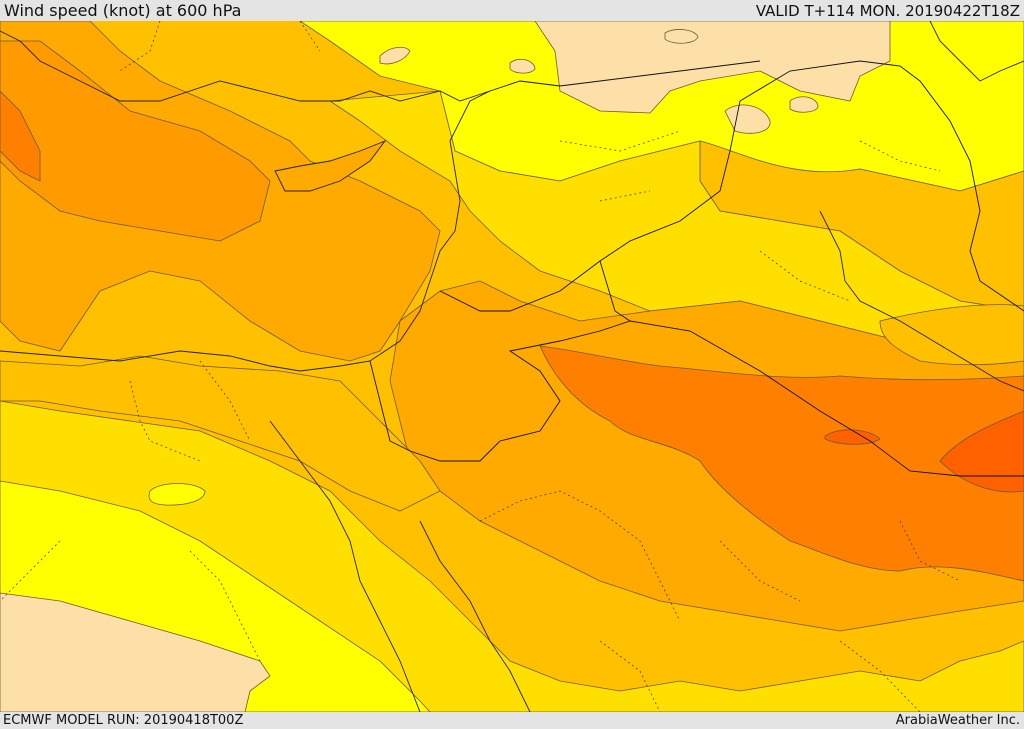  What do you see at coordinates (220, 433) in the screenshot?
I see `band-gold-egypt` at bounding box center [220, 433].